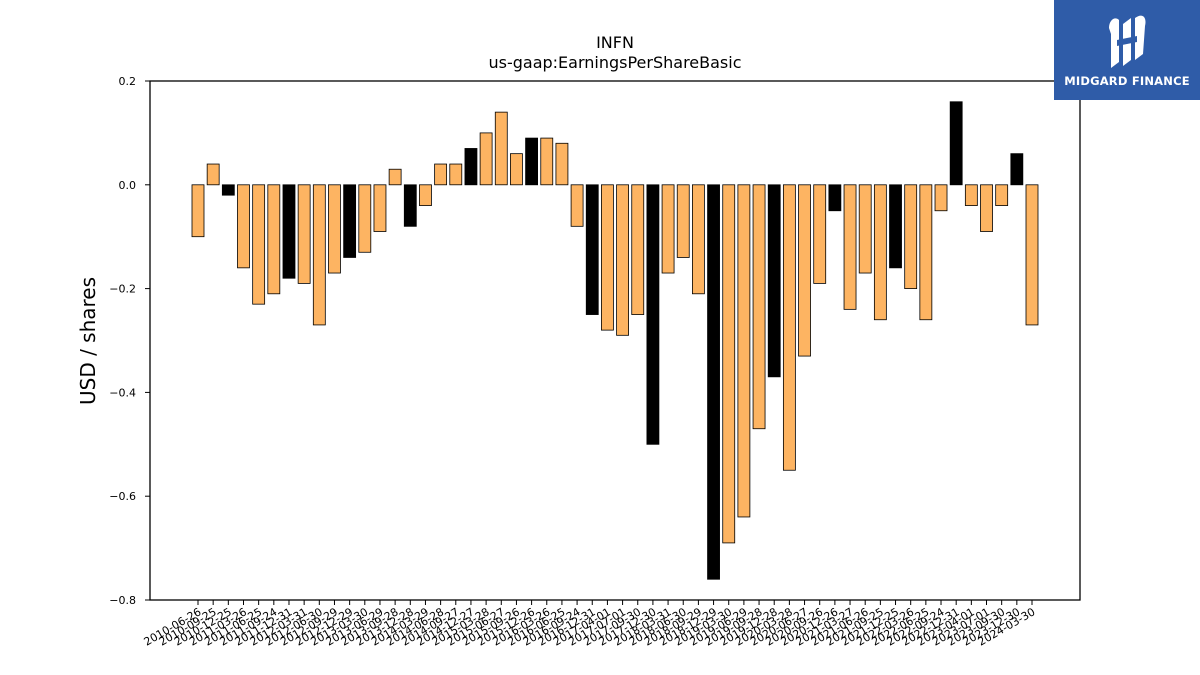  I want to click on y-tick-label: 0.0, so click(128, 185).